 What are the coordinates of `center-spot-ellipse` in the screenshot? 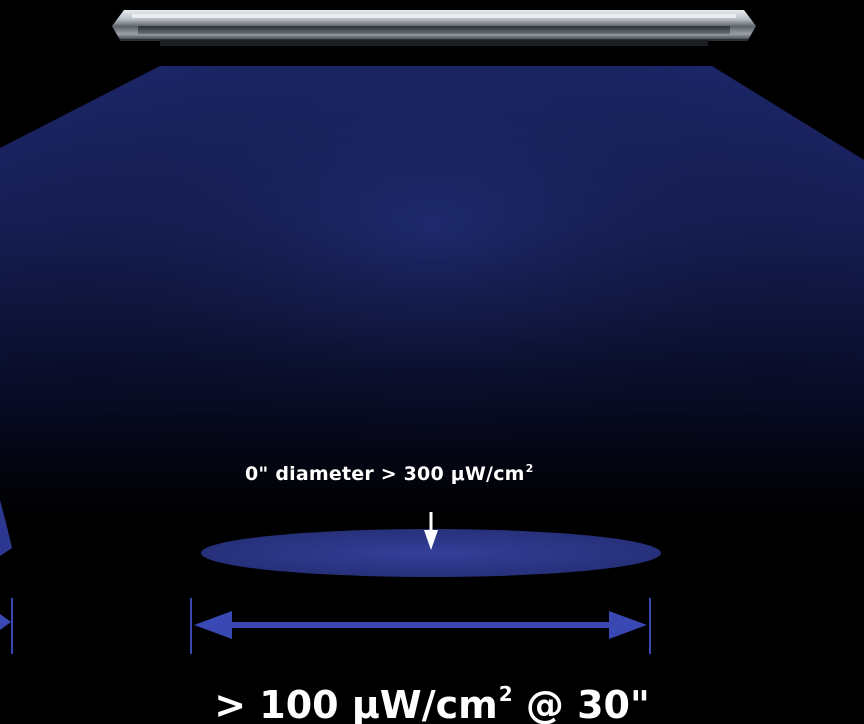 It's located at (431, 553).